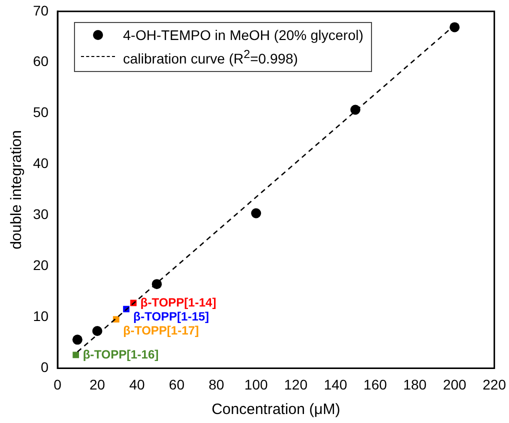 The image size is (509, 423). Describe the element at coordinates (40, 10) in the screenshot. I see `y-tick-label: 70` at that location.